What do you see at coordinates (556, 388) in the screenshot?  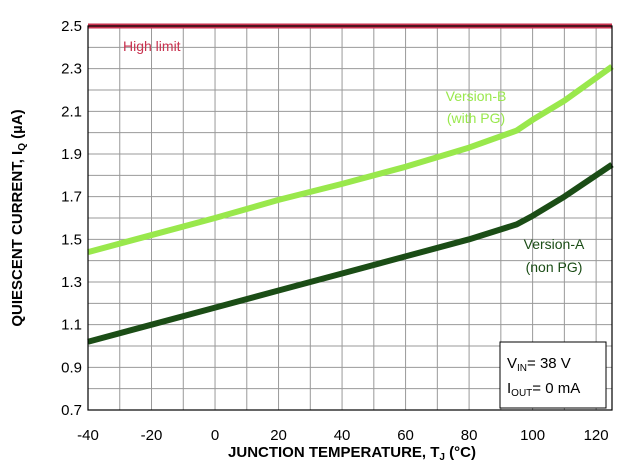 I see `iout-value: = 0 mA` at bounding box center [556, 388].